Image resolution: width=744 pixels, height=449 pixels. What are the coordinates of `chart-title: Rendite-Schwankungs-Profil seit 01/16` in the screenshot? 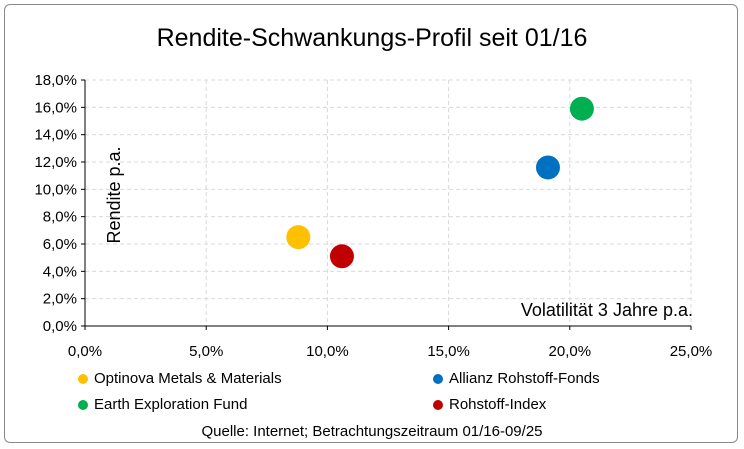 It's located at (372, 38).